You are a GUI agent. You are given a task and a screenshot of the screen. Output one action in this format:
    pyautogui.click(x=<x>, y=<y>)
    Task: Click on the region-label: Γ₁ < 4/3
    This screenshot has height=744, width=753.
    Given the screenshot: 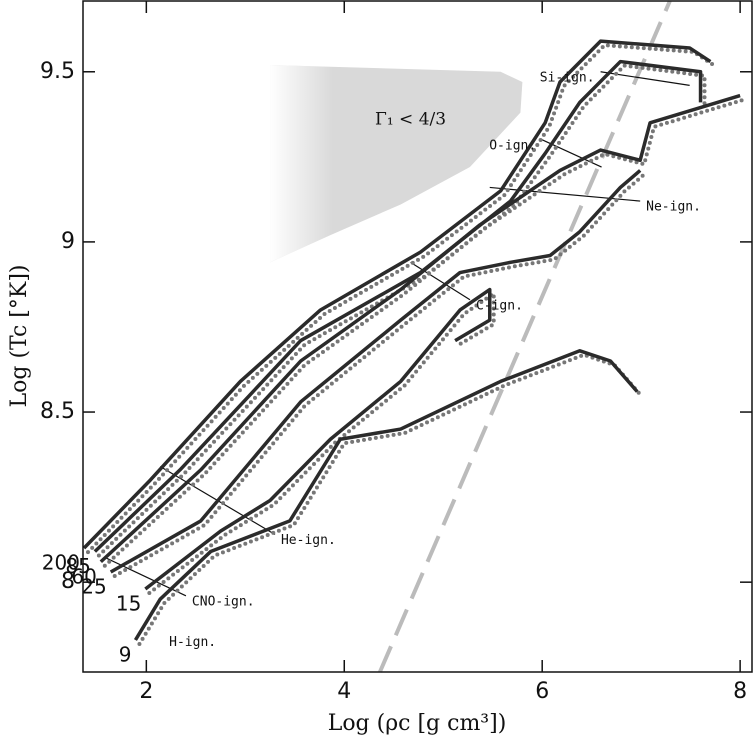 What is the action you would take?
    pyautogui.click(x=410, y=120)
    